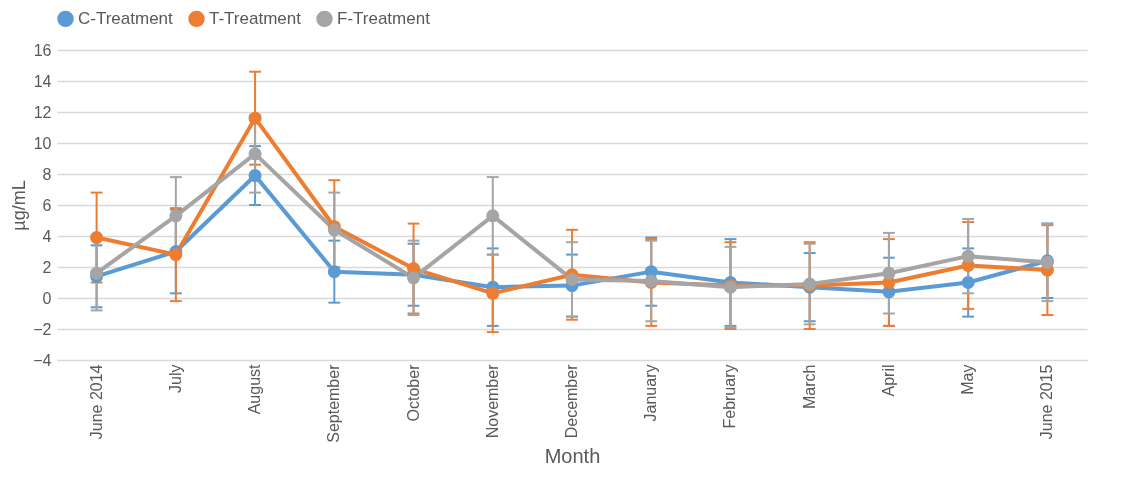  Describe the element at coordinates (492, 401) in the screenshot. I see `x-tick-label: November` at that location.